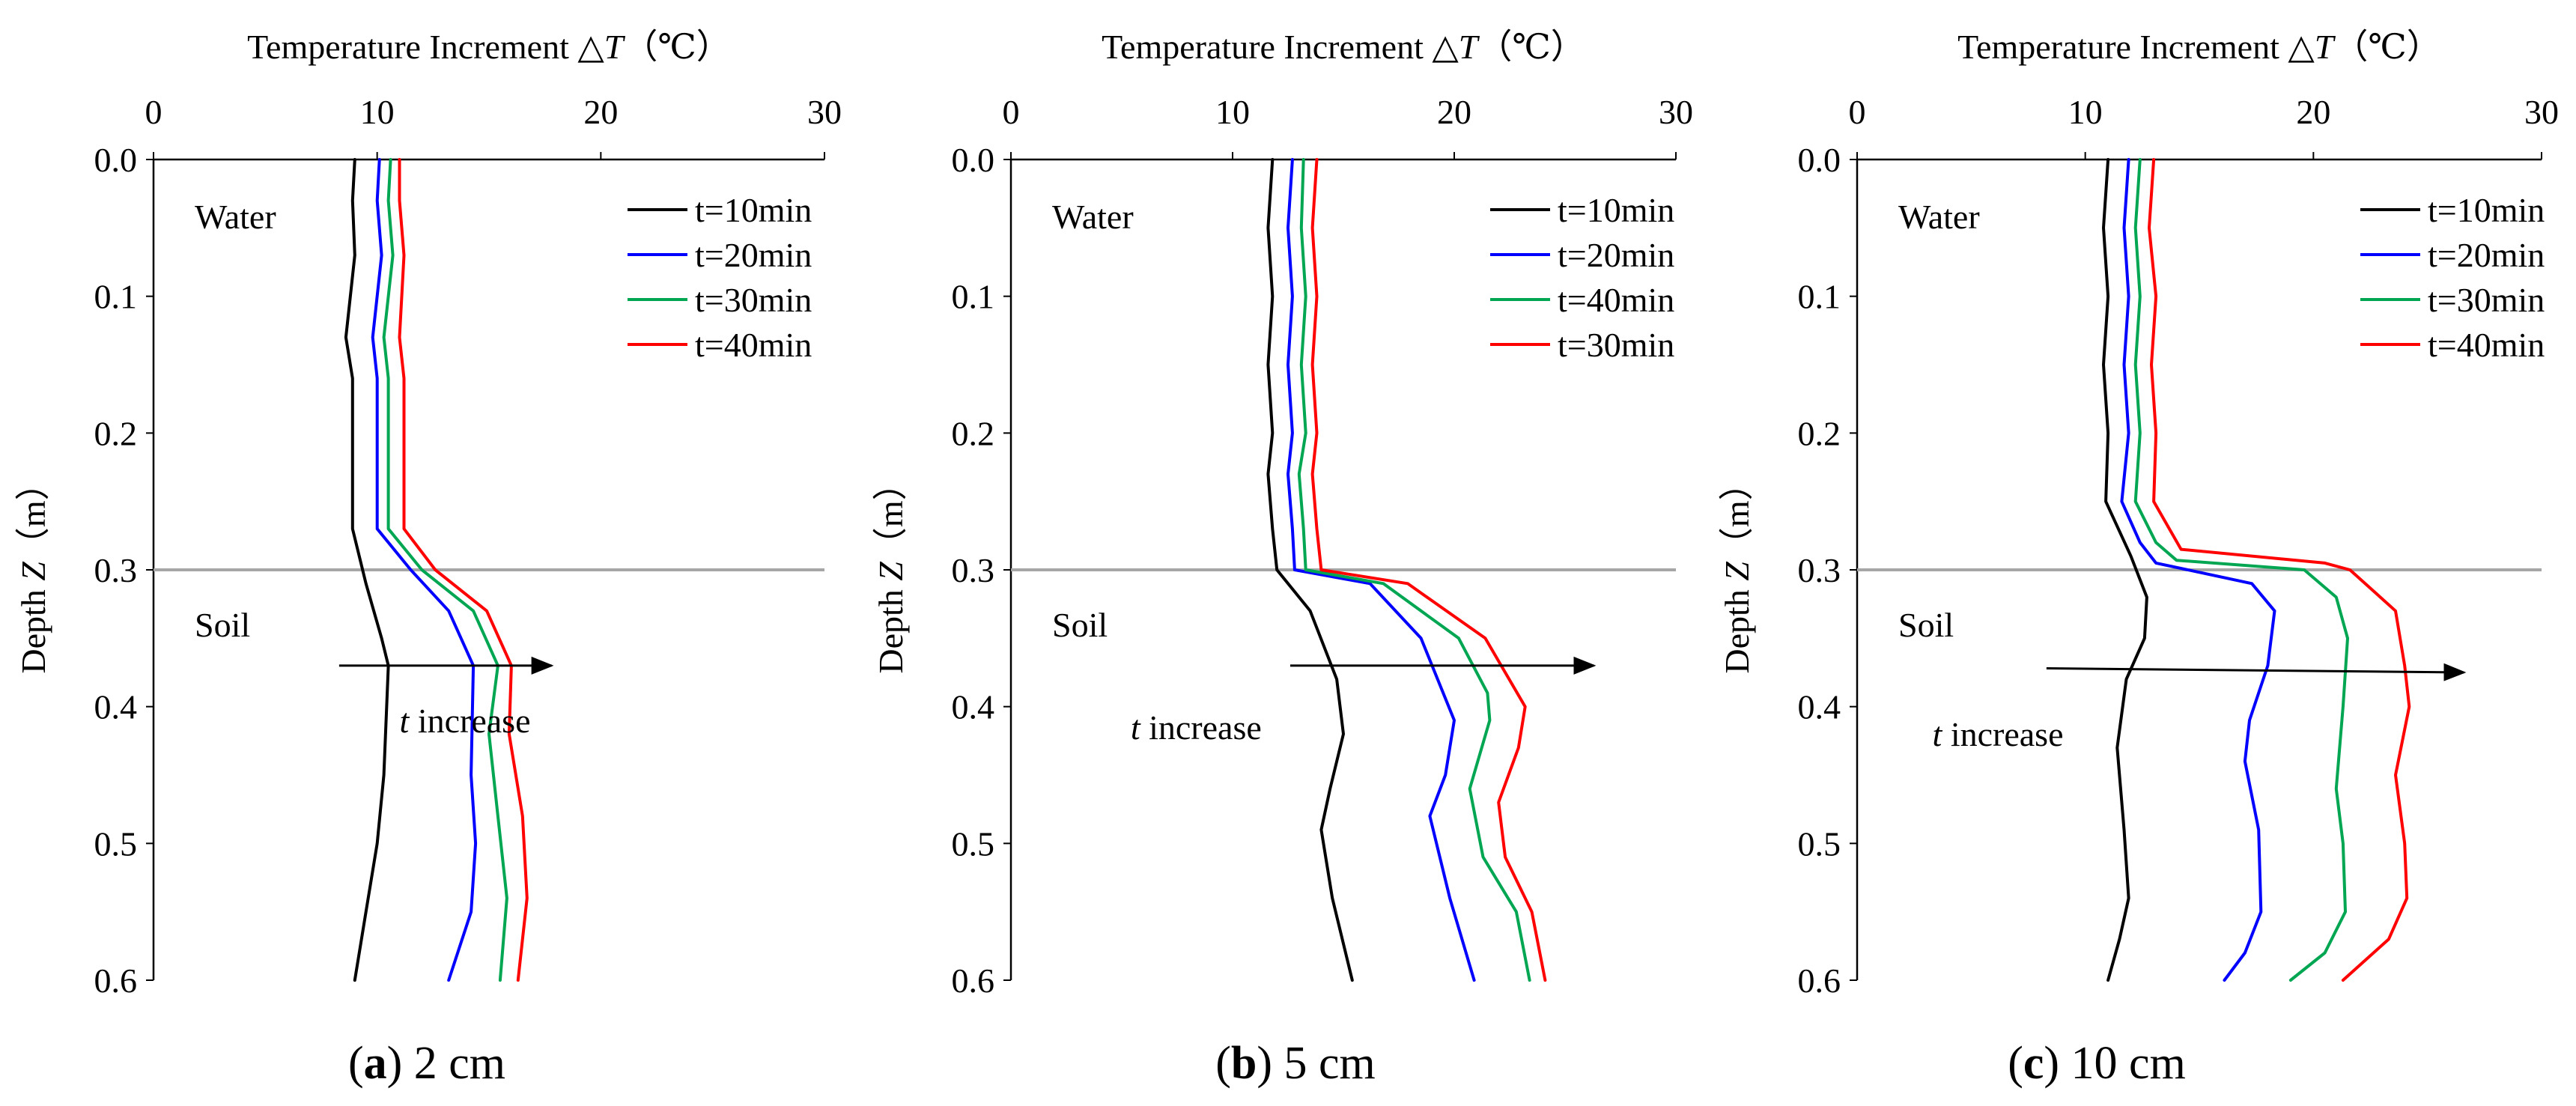 Image resolution: width=2576 pixels, height=1106 pixels. Describe the element at coordinates (1295, 1063) in the screenshot. I see `panel-caption: (b) 5 cm` at that location.